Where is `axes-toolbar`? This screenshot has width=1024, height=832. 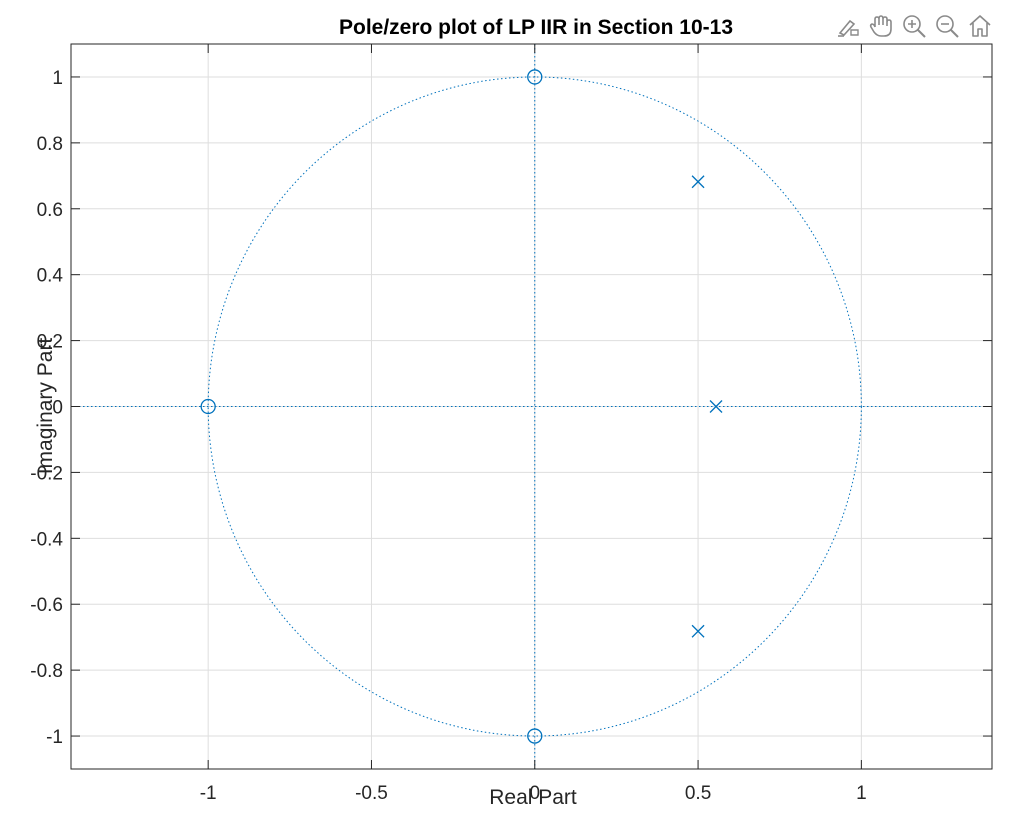
axes-toolbar is located at coordinates (913, 26).